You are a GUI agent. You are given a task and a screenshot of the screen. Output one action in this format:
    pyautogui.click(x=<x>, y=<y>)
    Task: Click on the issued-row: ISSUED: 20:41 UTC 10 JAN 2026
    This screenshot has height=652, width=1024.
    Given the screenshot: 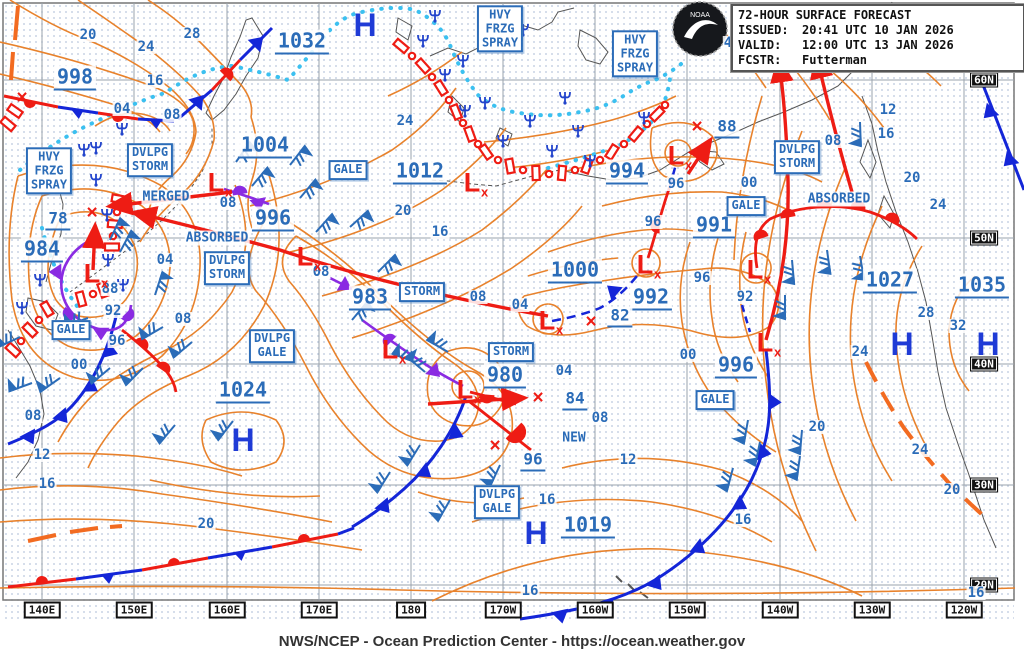 What is the action you would take?
    pyautogui.click(x=878, y=30)
    